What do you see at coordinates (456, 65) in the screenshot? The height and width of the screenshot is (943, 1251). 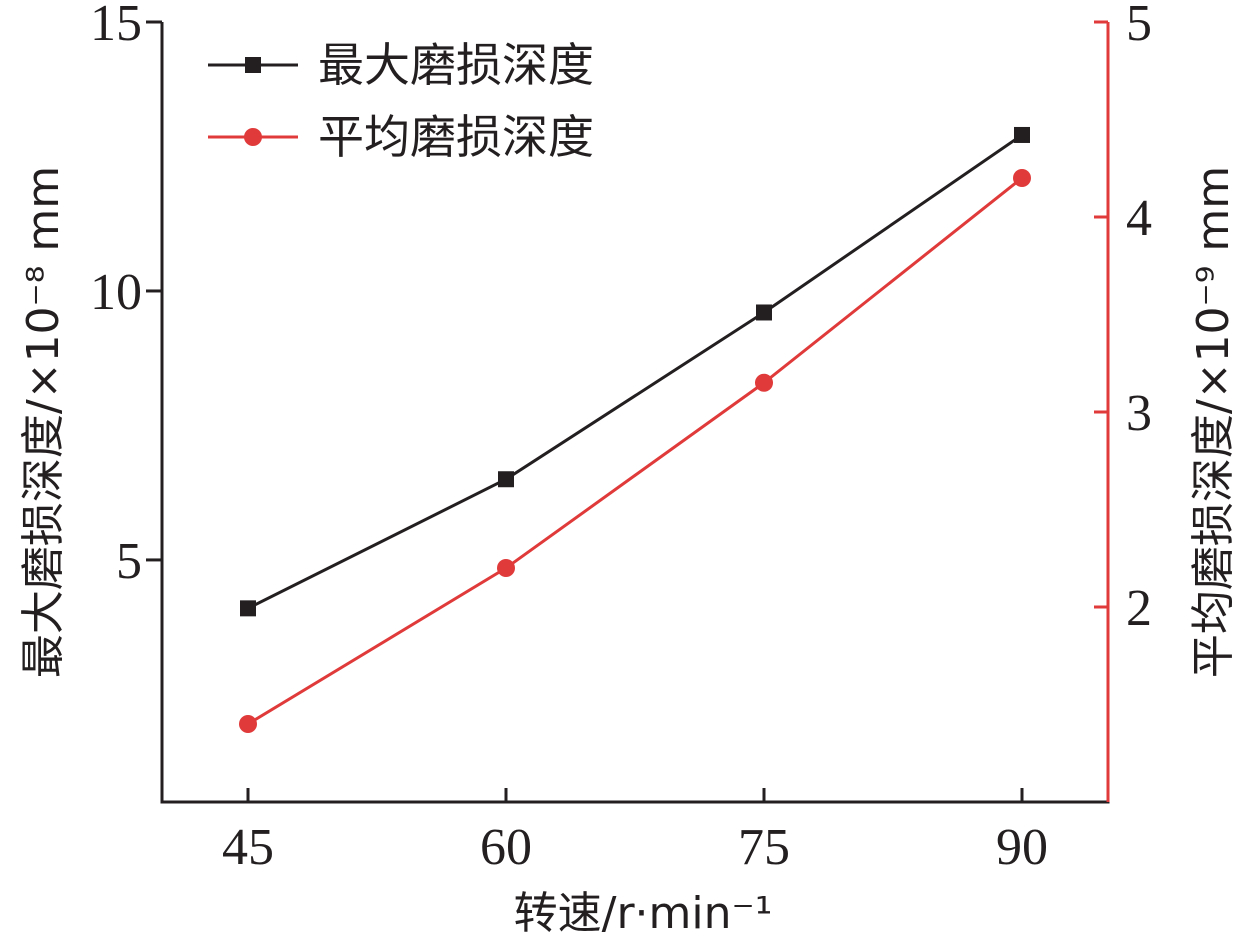 I see `legend-label-1: 最大磨损深度` at bounding box center [456, 65].